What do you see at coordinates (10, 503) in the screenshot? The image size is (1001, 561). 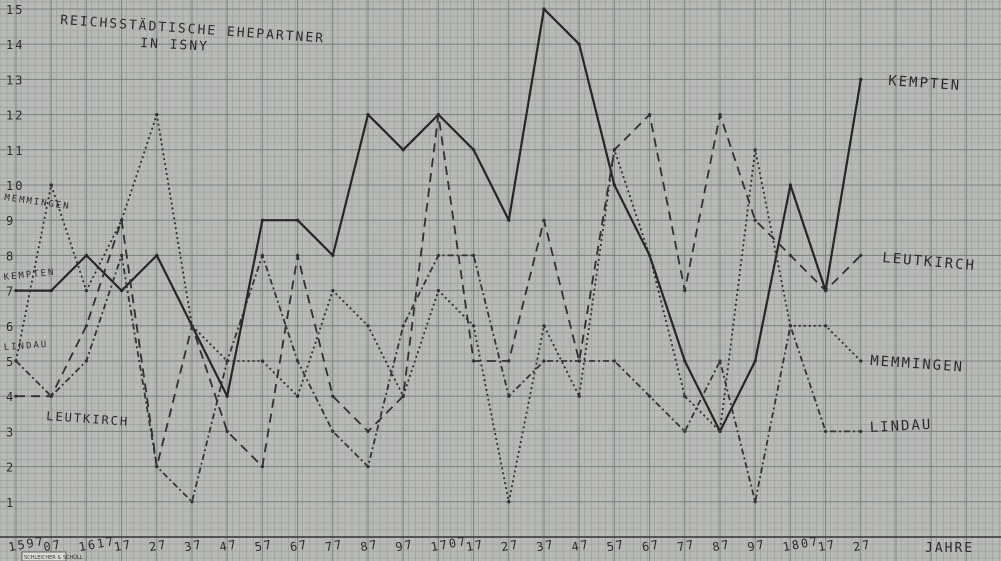 I see `y-tick-label: 1` at bounding box center [10, 503].